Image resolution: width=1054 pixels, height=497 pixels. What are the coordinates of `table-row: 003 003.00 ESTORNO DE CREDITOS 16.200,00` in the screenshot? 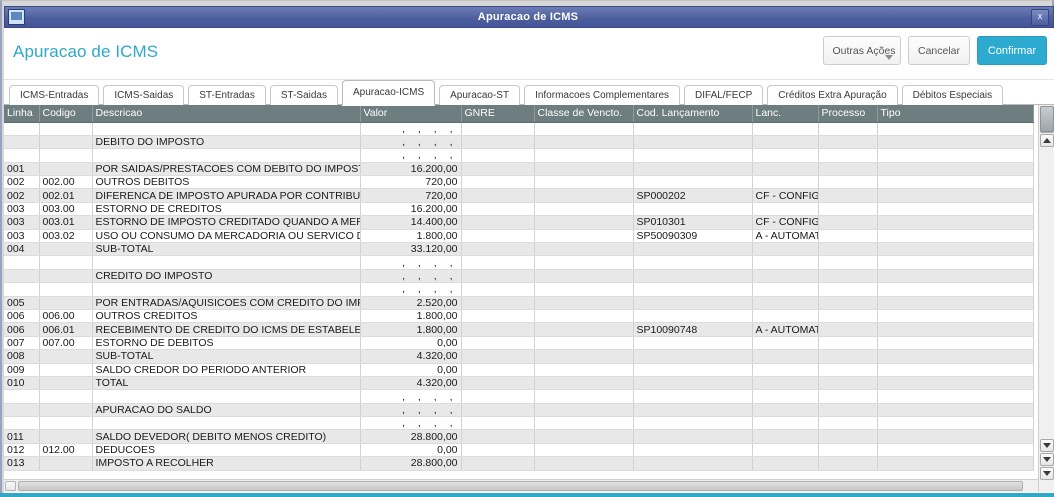 It's located at (519, 209).